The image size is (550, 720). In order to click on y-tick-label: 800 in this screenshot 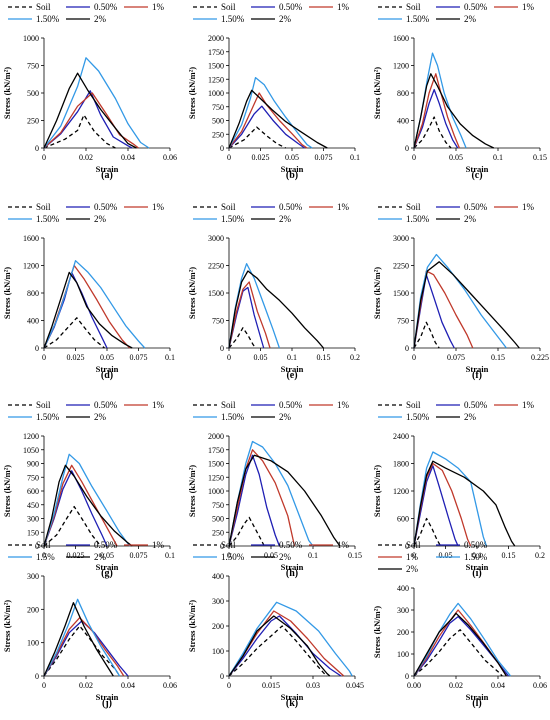, I will do `click(33, 293)`.